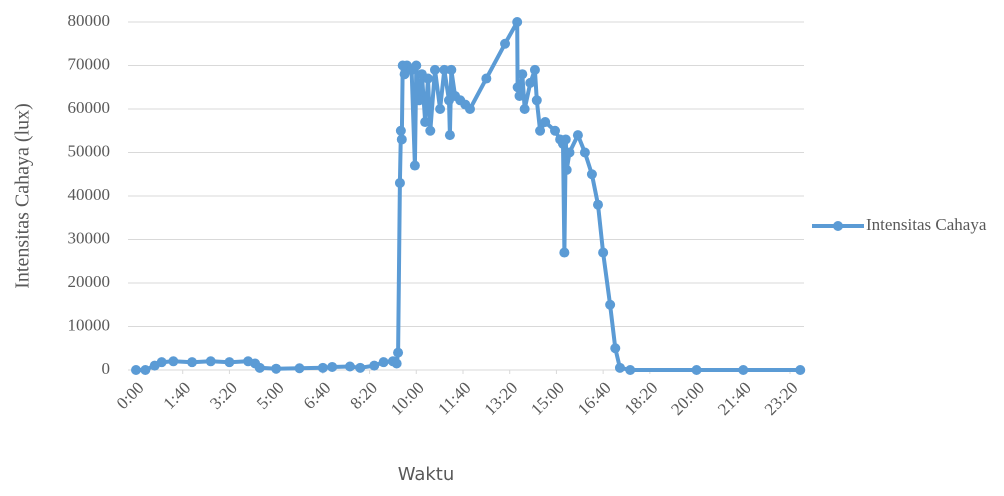 The image size is (1004, 496). I want to click on x-tick-label: 6:40, so click(317, 395).